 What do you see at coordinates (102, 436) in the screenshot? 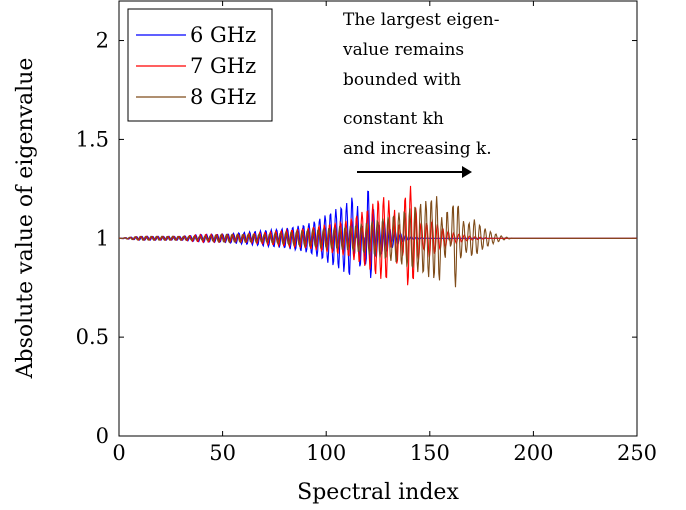
I see `y-tick-label: 0` at bounding box center [102, 436].